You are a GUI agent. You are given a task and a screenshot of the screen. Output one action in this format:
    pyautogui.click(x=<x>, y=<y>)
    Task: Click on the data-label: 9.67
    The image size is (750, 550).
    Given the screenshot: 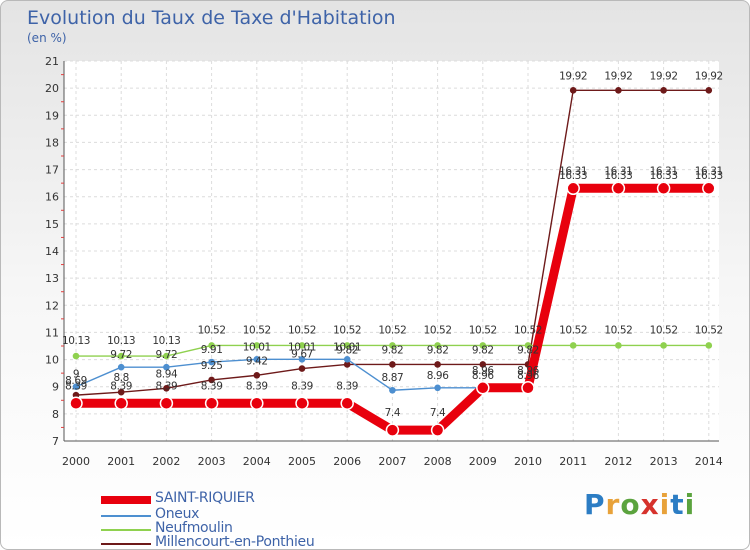 What is the action you would take?
    pyautogui.click(x=302, y=355)
    